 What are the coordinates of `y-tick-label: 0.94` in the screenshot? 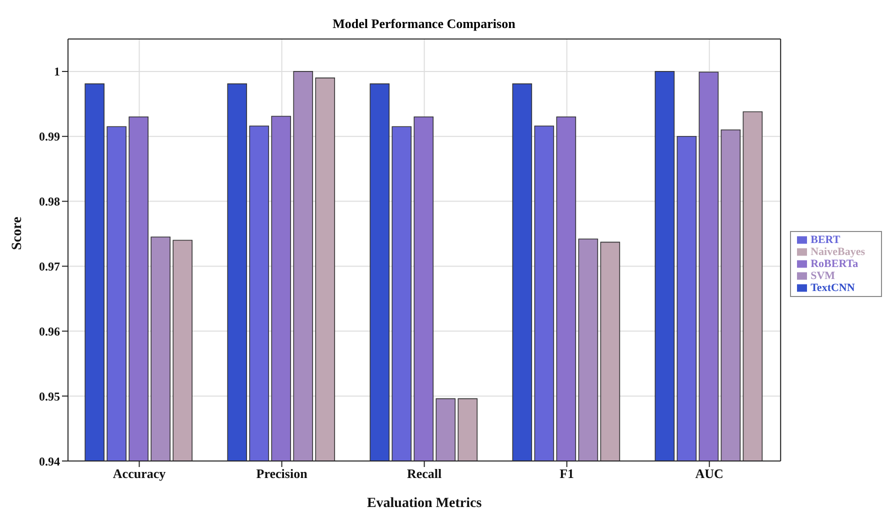 It's located at (49, 461).